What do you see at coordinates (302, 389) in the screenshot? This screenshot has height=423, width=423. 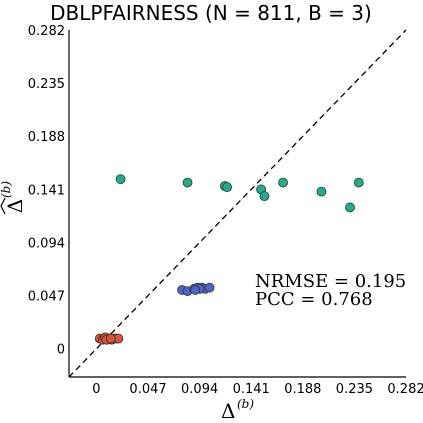 I see `x-tick-label: 0.188` at bounding box center [302, 389].